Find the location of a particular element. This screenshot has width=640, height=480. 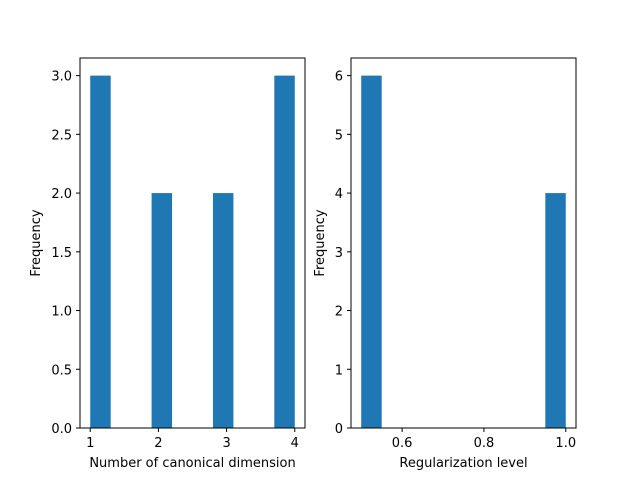

x-axis-label: Regularization level is located at coordinates (463, 463).